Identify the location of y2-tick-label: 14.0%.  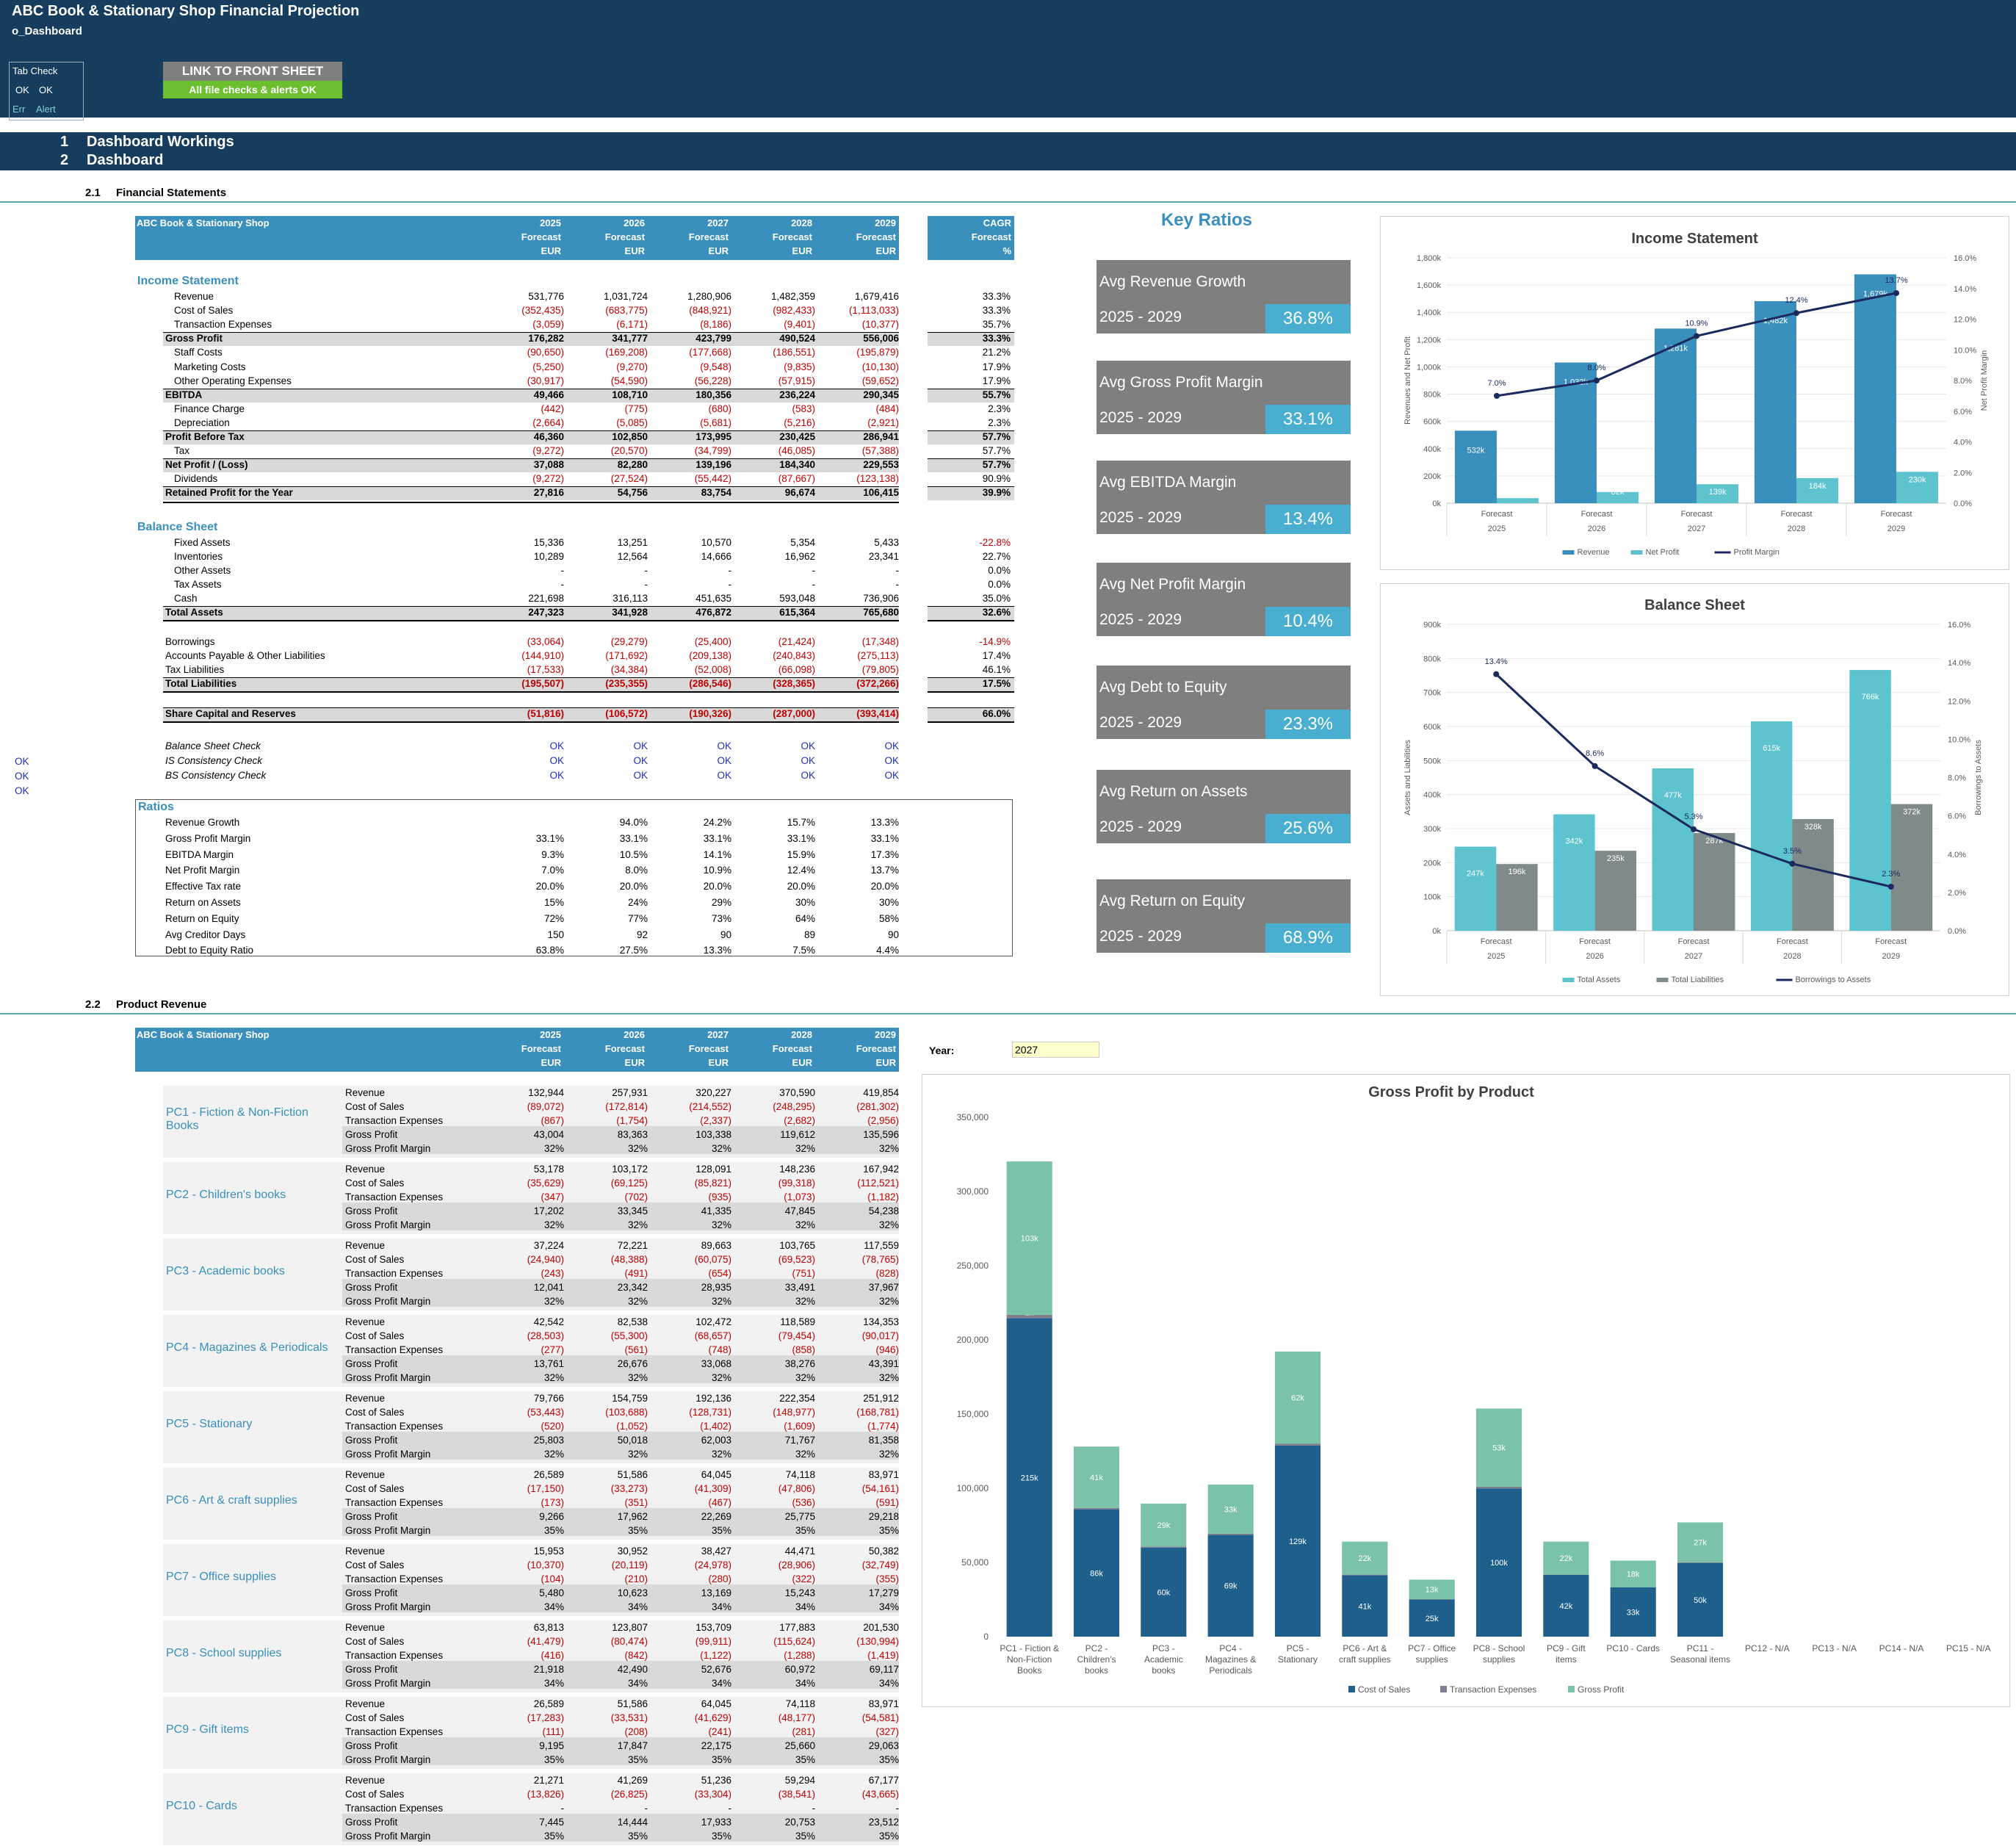
(1965, 289).